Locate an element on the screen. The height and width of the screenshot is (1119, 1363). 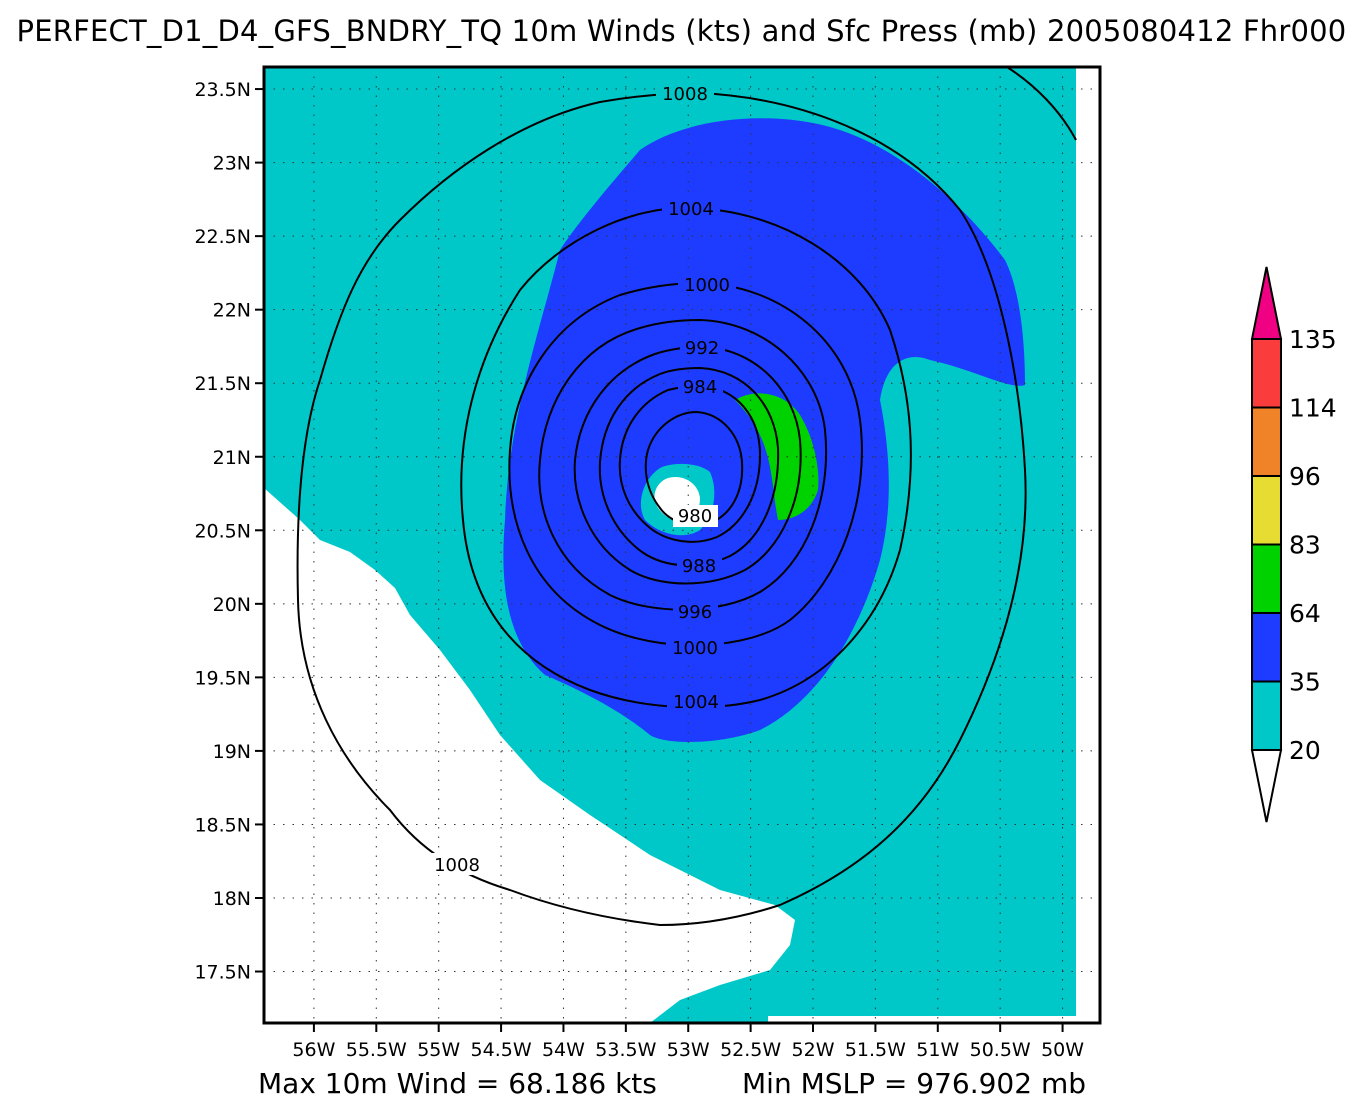
lat-tick-label: 20.5N is located at coordinates (222, 531).